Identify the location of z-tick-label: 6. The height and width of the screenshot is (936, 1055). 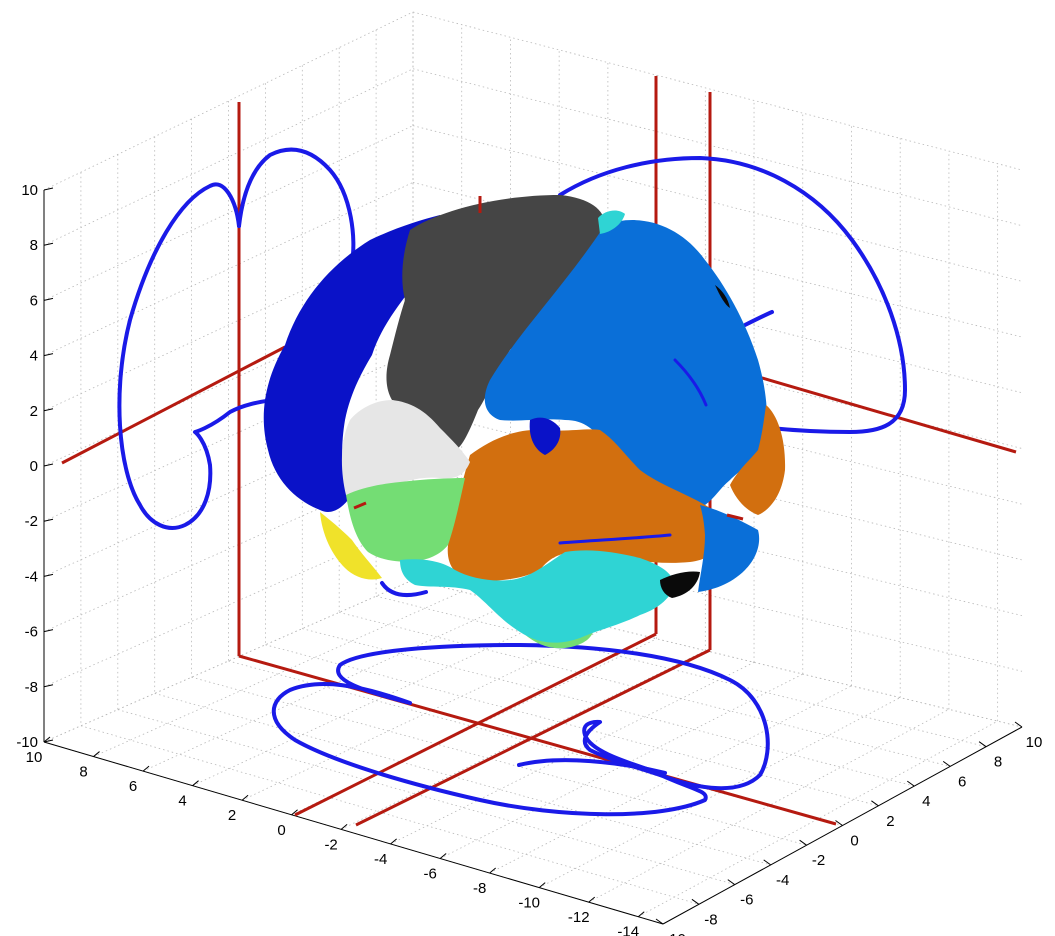
(34, 300).